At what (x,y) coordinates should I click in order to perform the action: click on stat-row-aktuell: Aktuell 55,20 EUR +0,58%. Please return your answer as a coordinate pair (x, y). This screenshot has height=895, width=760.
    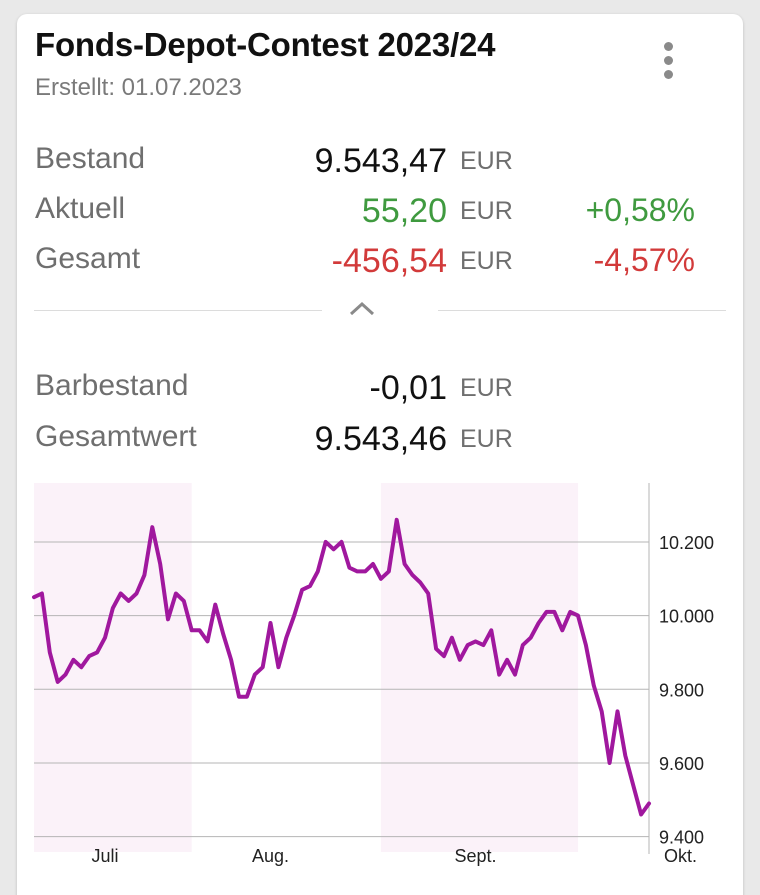
    Looking at the image, I should click on (365, 212).